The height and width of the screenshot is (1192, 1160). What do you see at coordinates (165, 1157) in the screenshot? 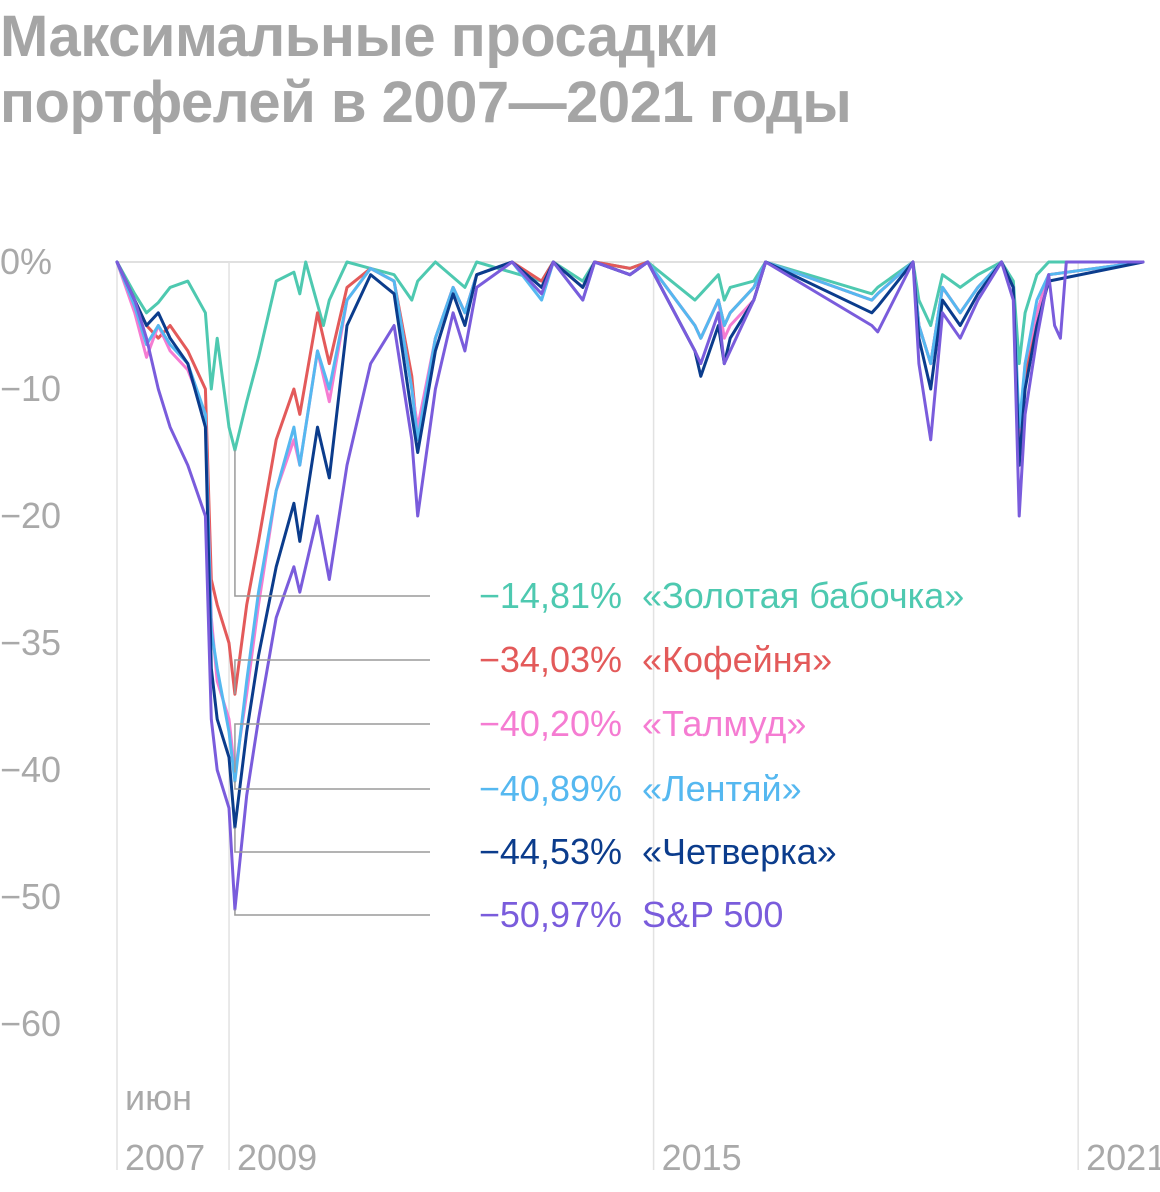
I see `x-tick-label: 2007` at bounding box center [165, 1157].